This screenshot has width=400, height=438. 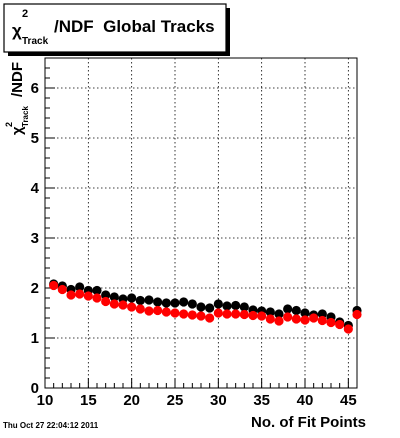 I want to click on y-tick-label: 4, so click(x=35, y=188).